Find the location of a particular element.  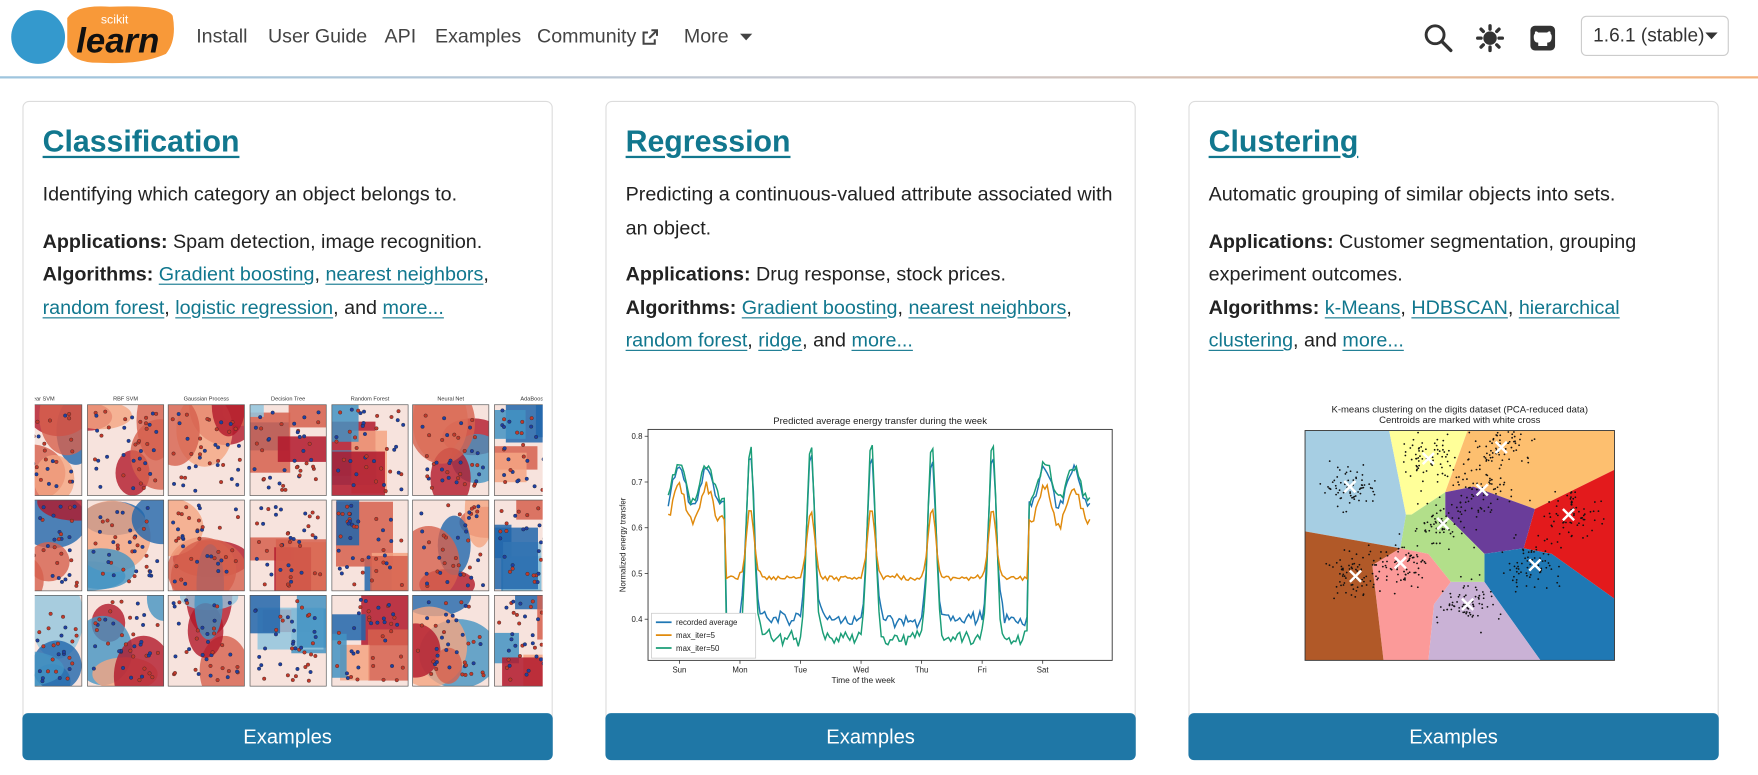

algorithm-link: k-Means is located at coordinates (1362, 306).